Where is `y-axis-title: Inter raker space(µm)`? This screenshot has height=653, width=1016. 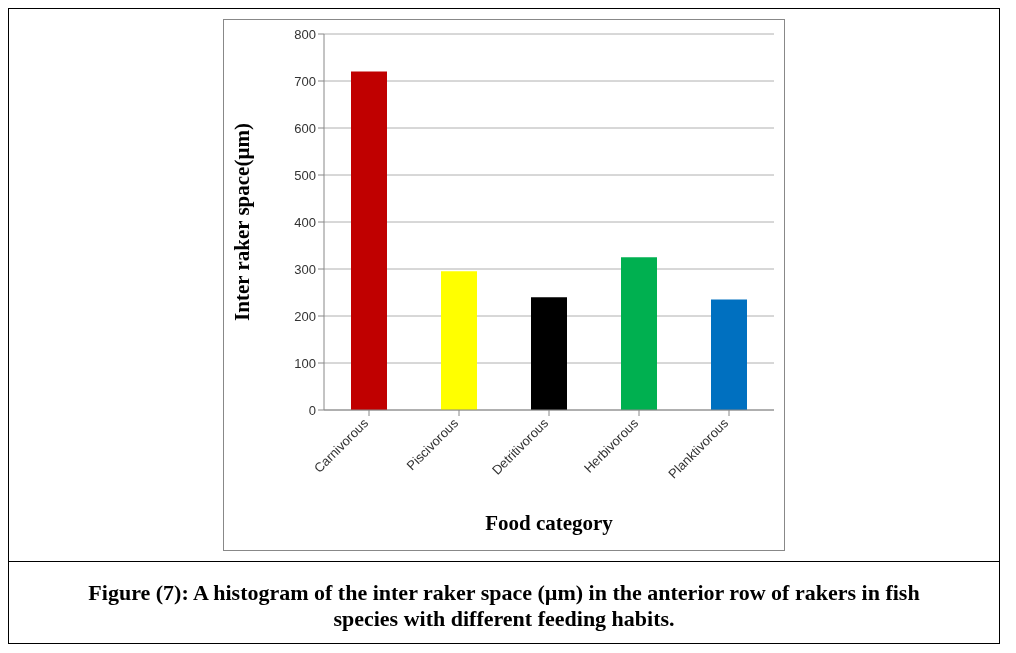 y-axis-title: Inter raker space(µm) is located at coordinates (242, 222).